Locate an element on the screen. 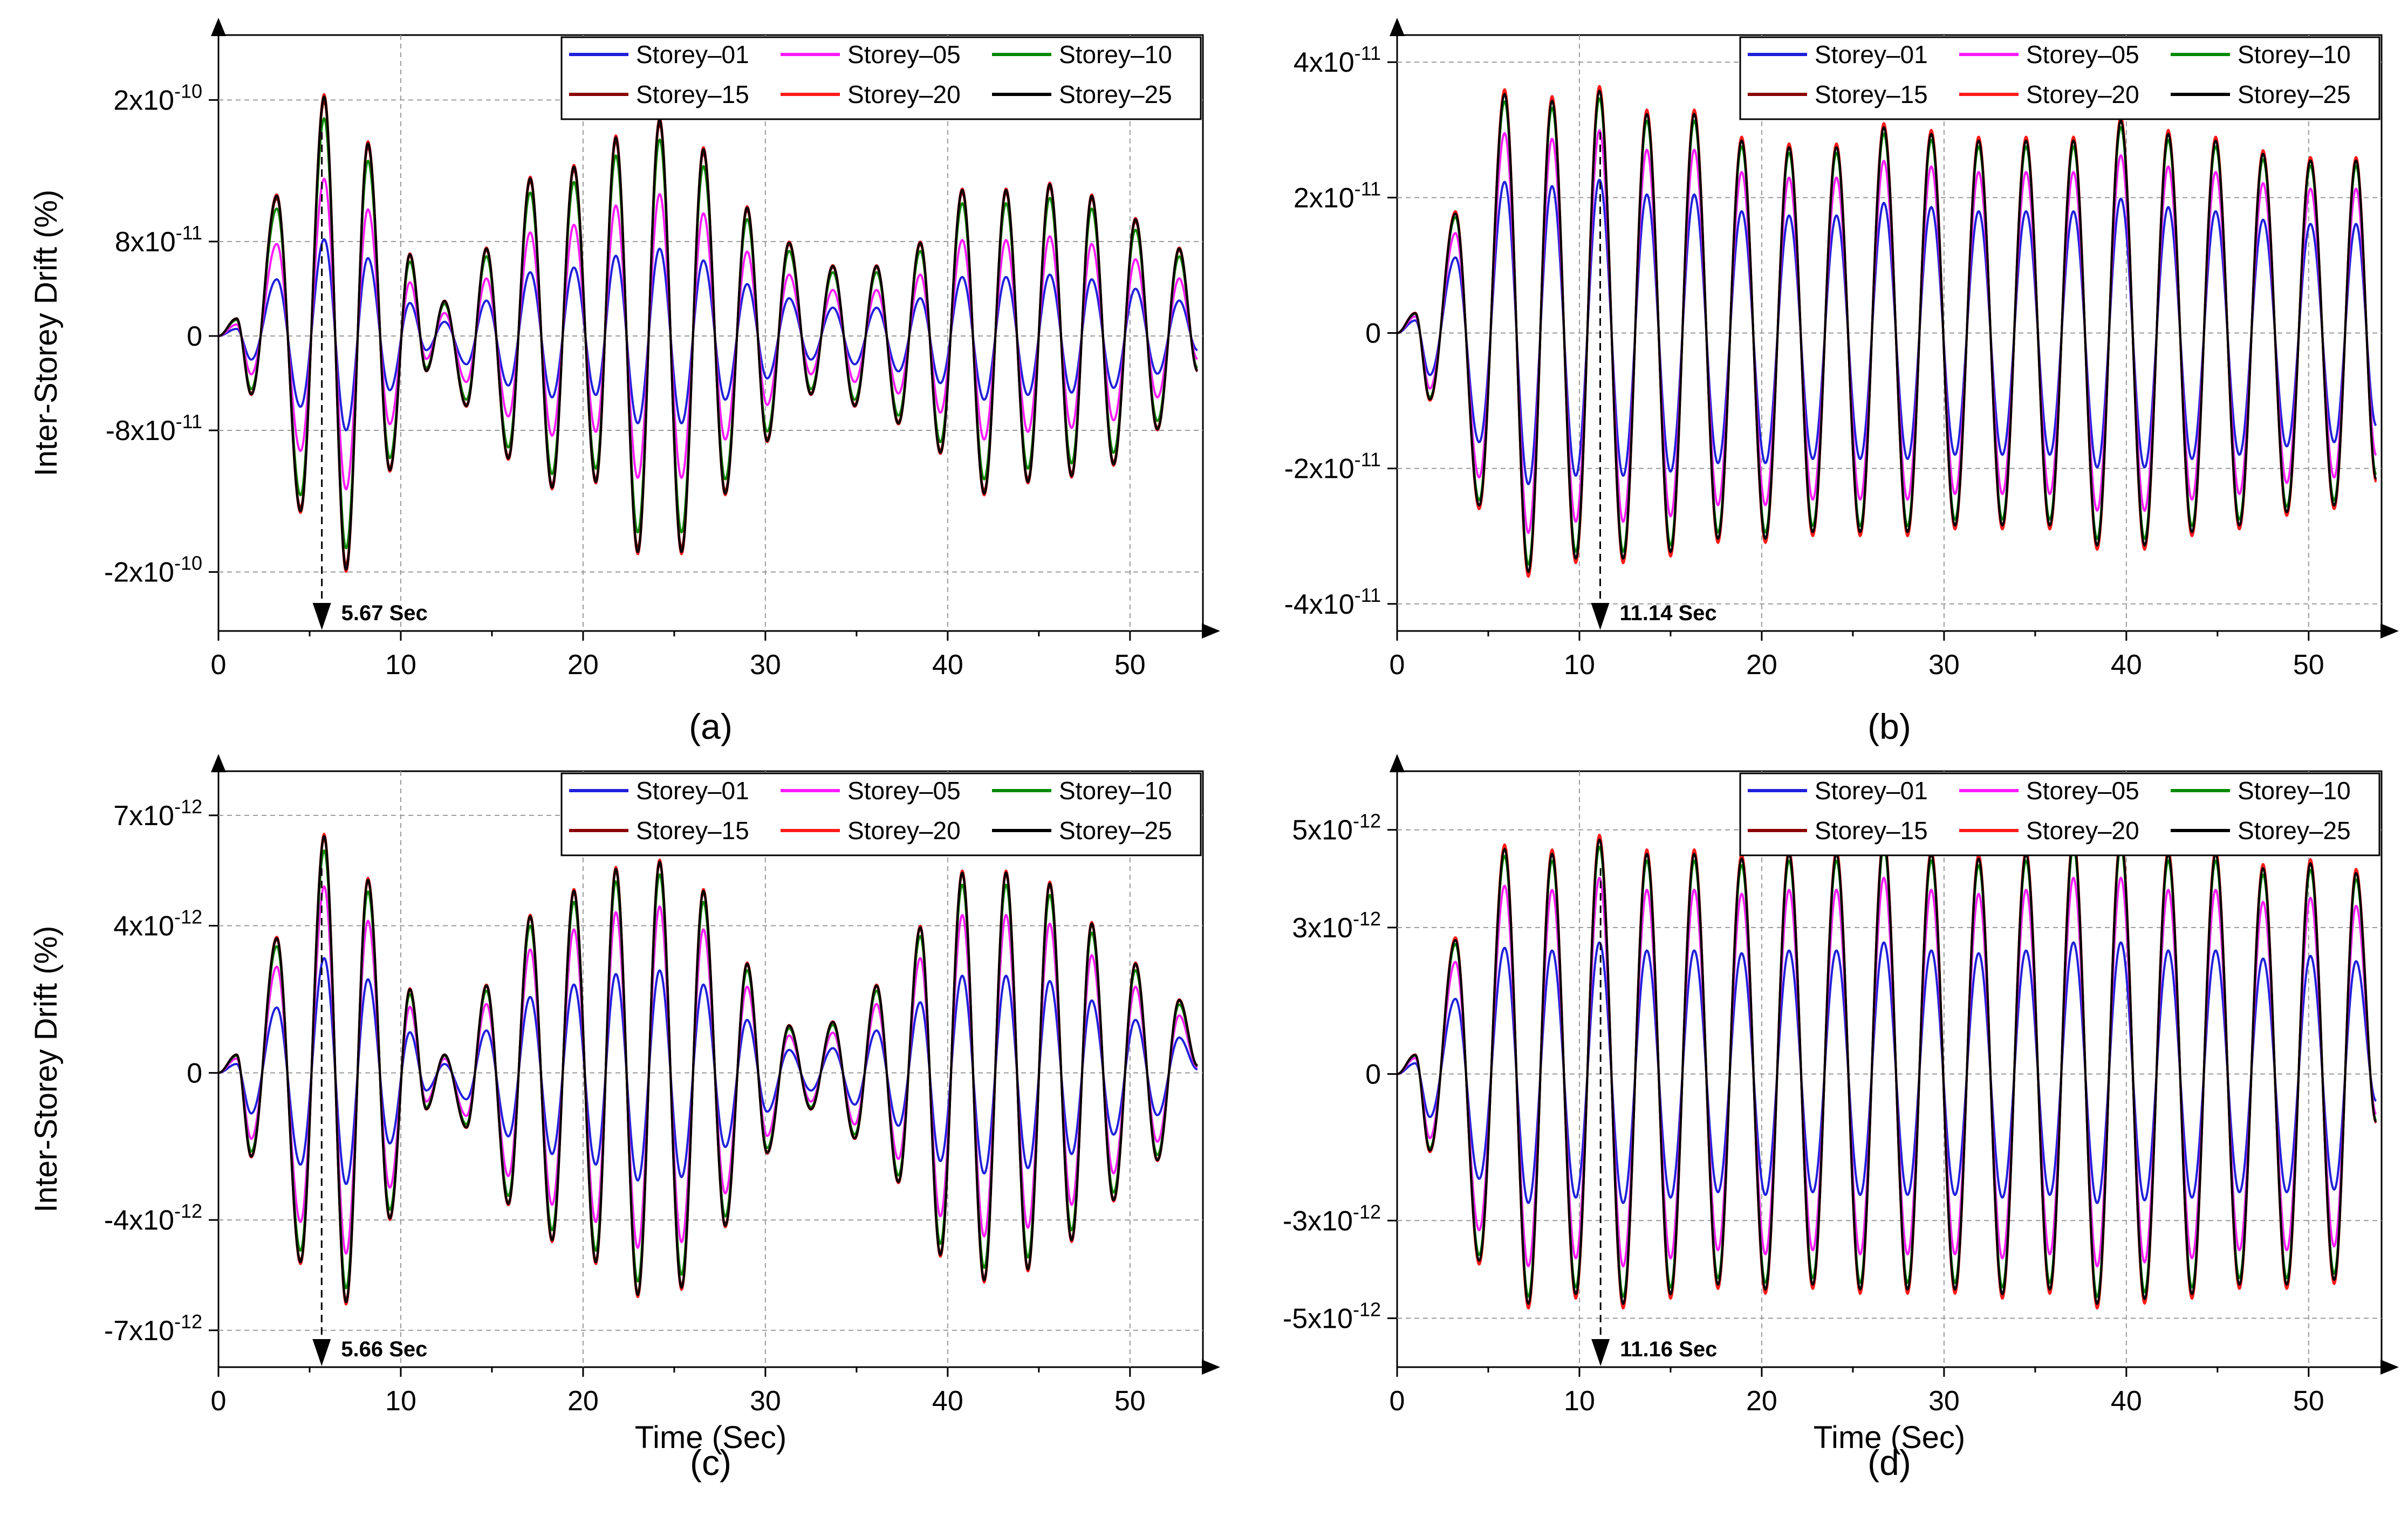 The image size is (2408, 1537). panel-label: (a) is located at coordinates (711, 726).